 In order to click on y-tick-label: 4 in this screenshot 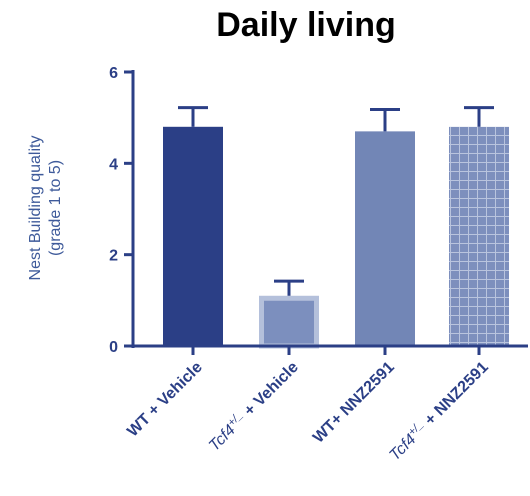, I will do `click(113, 164)`.